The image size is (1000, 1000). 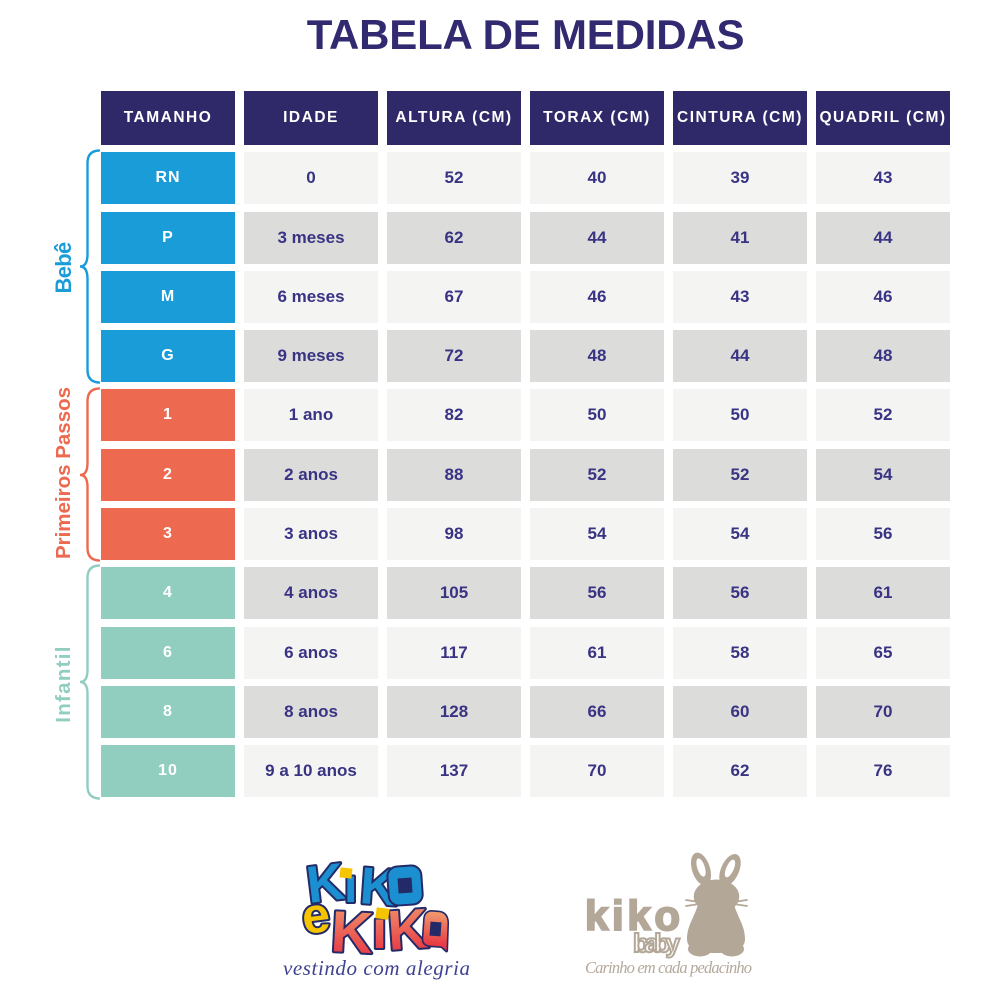 I want to click on svg-text: vestindo com alegria, so click(x=376, y=968).